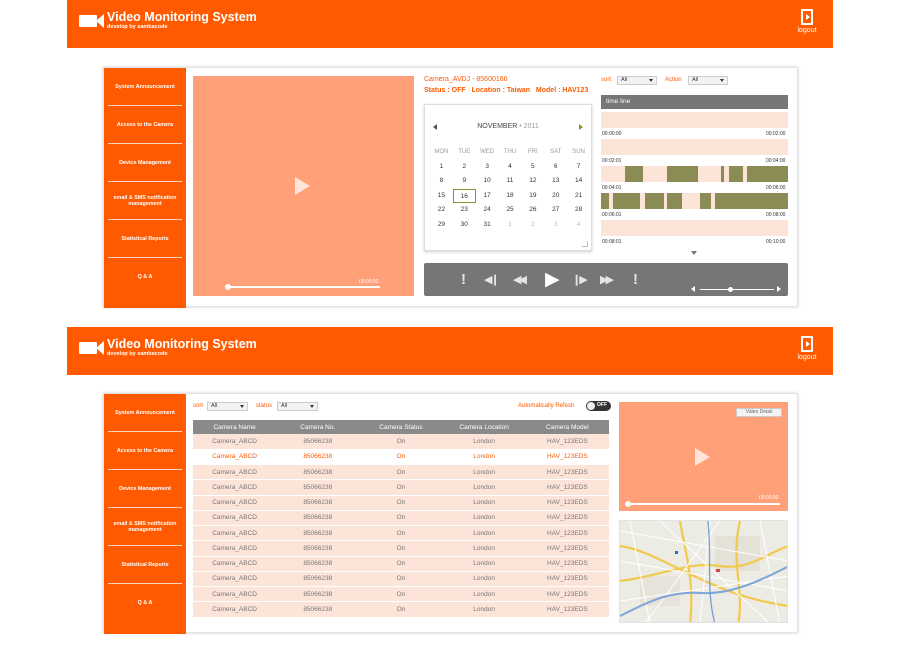 Image resolution: width=900 pixels, height=650 pixels. I want to click on calendar-day: 6, so click(555, 166).